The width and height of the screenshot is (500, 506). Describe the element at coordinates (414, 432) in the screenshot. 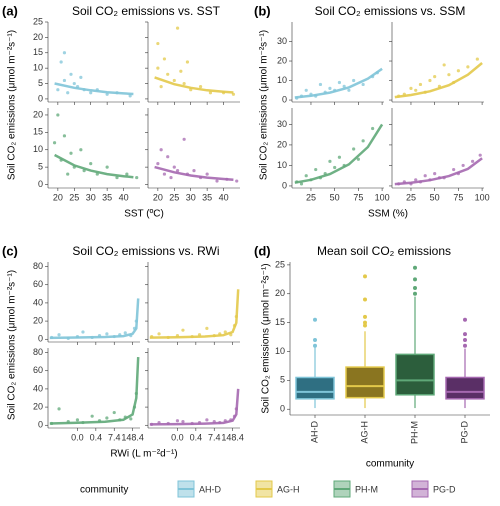

I see `x-tick-label: PH-M` at that location.